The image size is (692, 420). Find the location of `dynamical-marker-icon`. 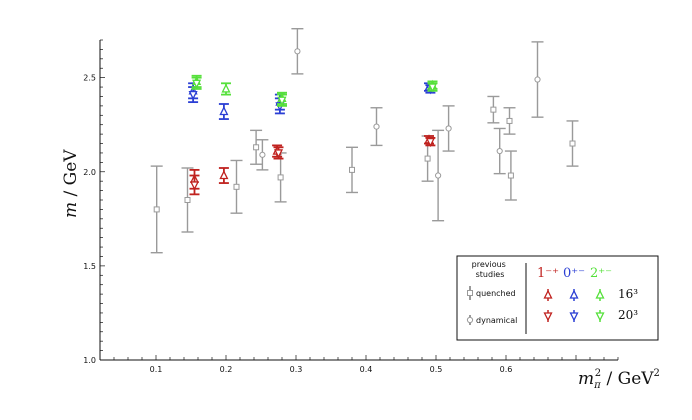

dynamical-marker-icon is located at coordinates (470, 320).